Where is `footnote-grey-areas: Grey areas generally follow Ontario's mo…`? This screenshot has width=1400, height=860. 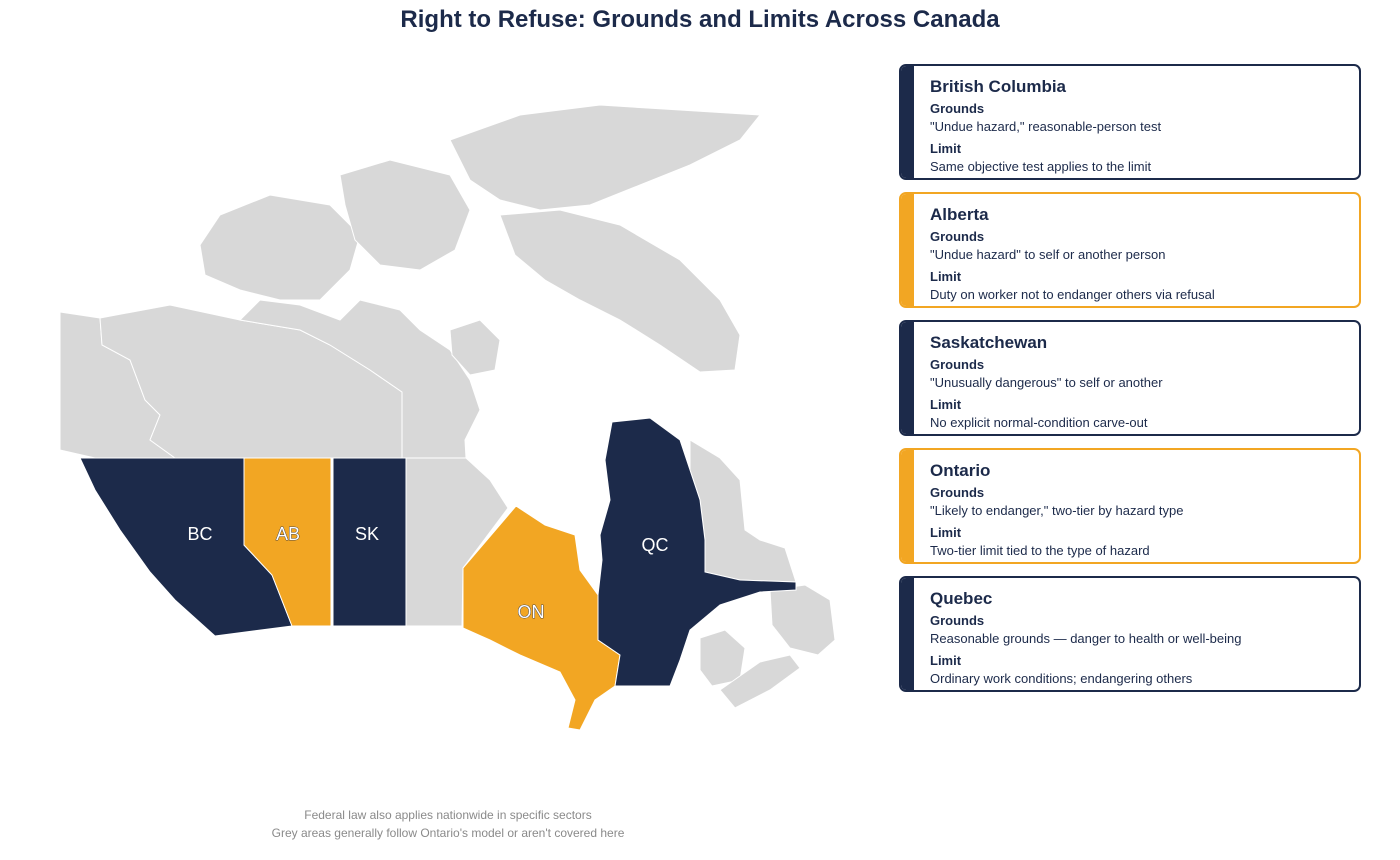
footnote-grey-areas: Grey areas generally follow Ontario's mo… is located at coordinates (448, 833).